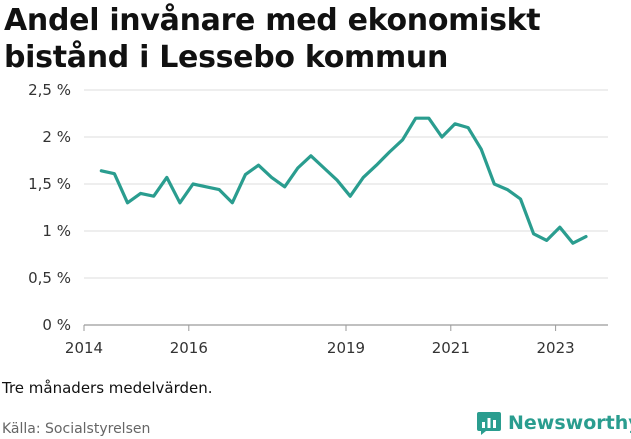  Describe the element at coordinates (49, 278) in the screenshot. I see `y-tick-label: 0,5 %` at that location.